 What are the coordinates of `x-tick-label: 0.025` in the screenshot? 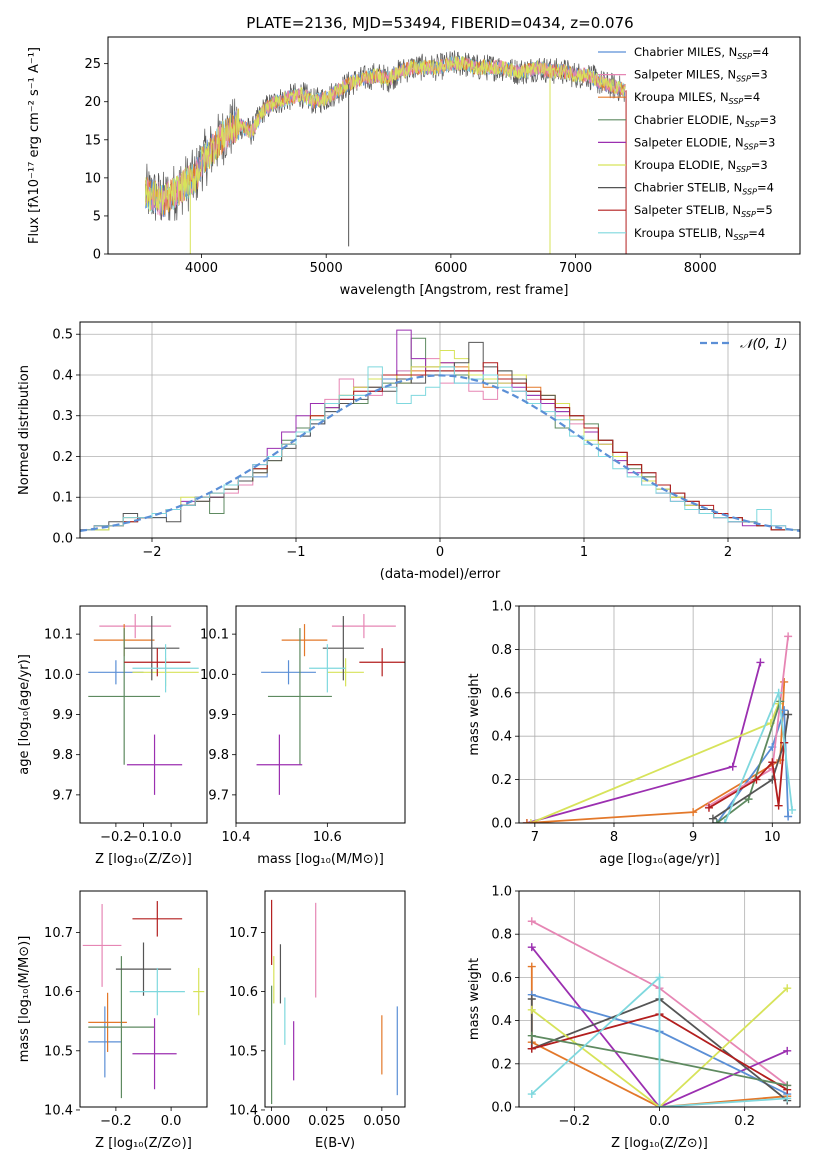 It's located at (326, 1121).